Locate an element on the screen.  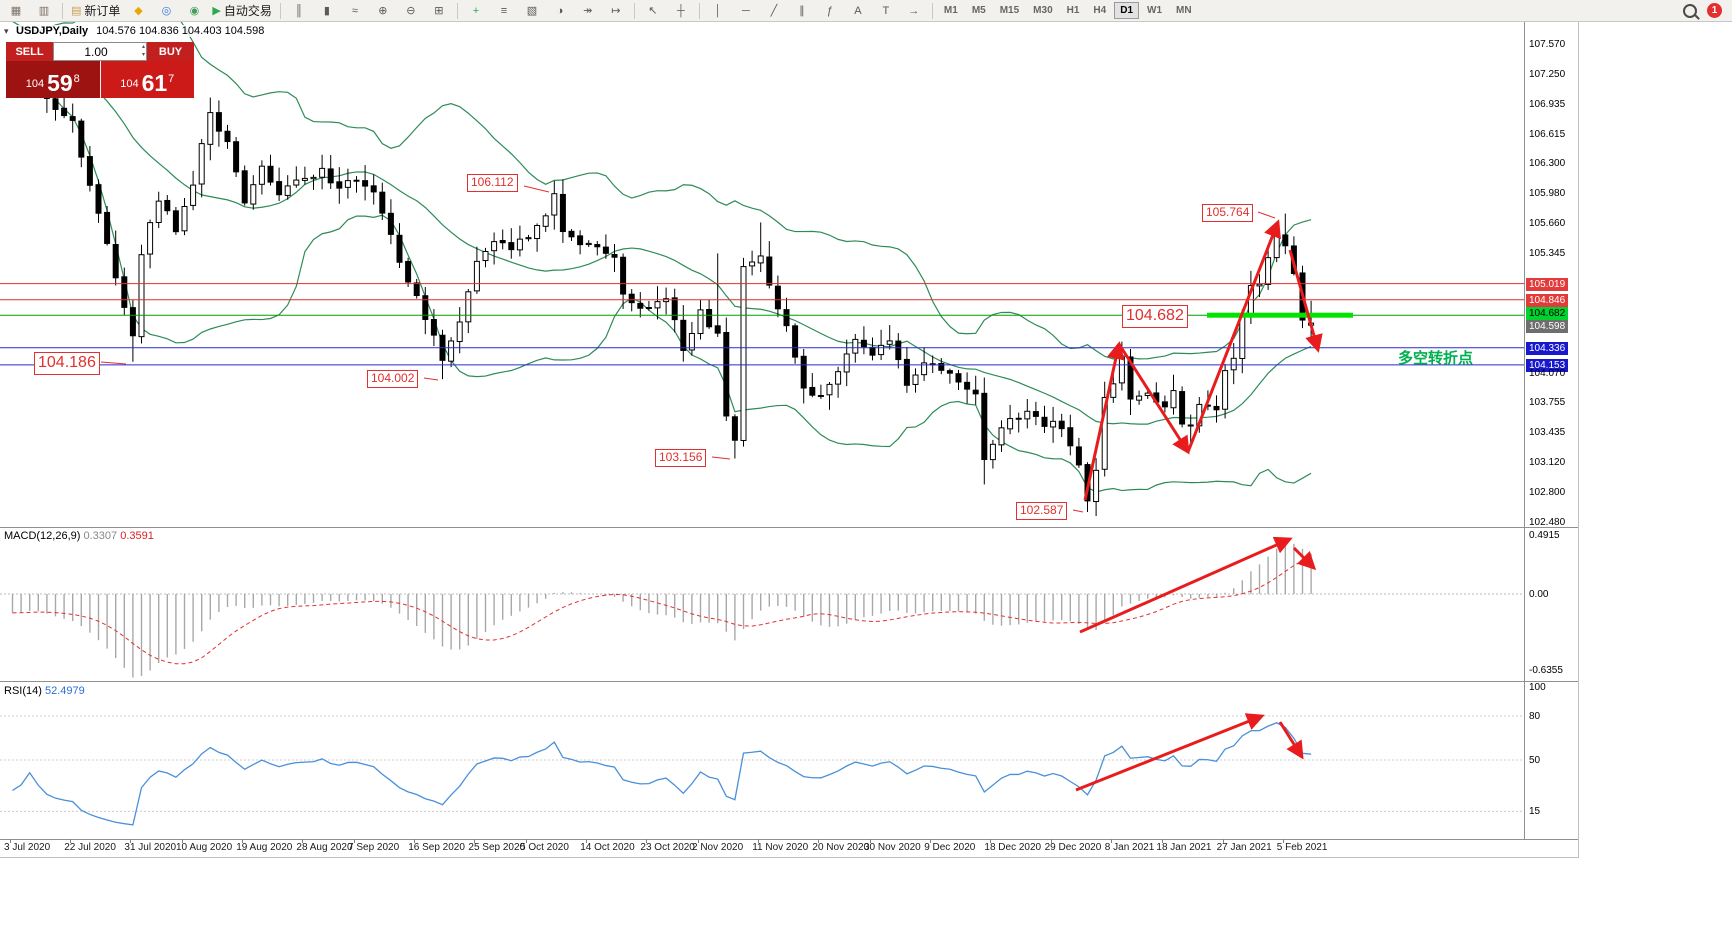
panel-separator-macd is located at coordinates (789, 527).